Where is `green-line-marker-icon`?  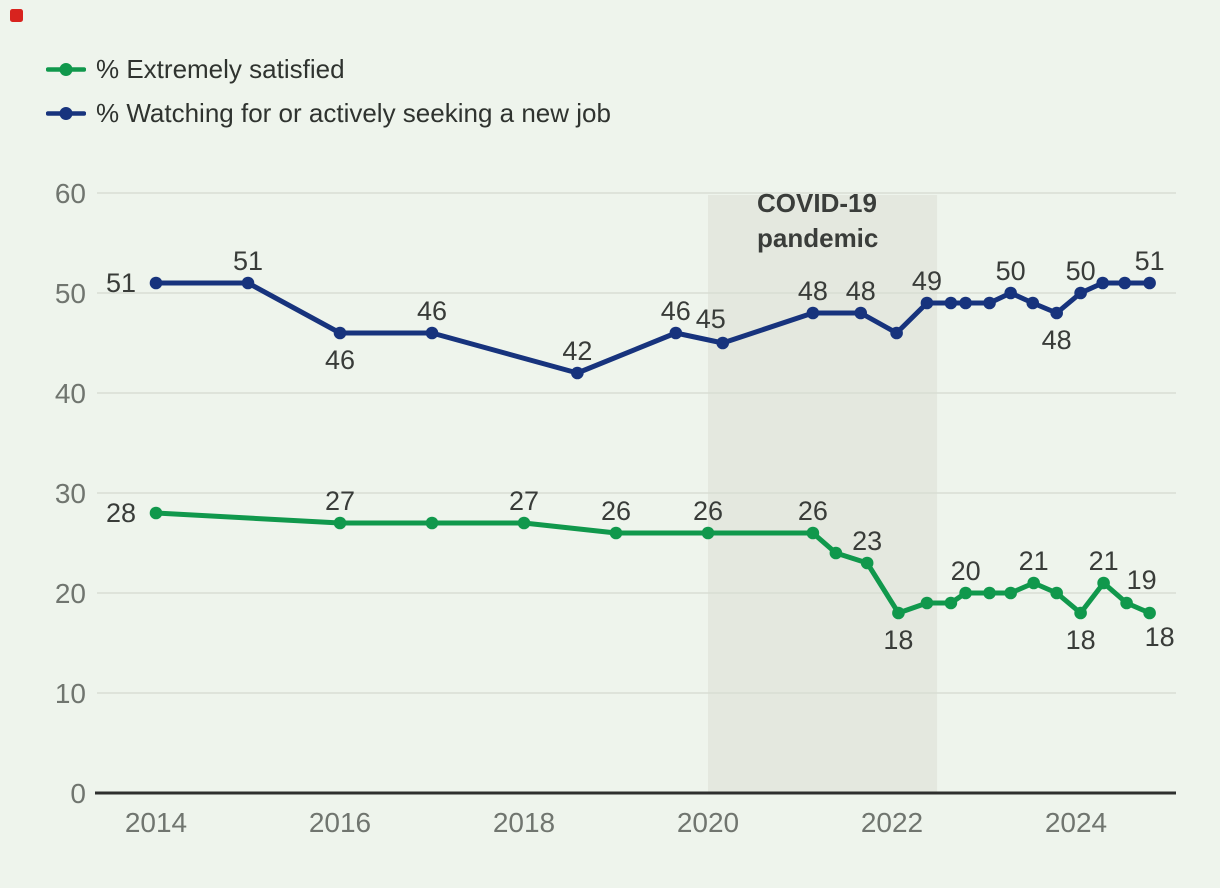
green-line-marker-icon is located at coordinates (66, 69).